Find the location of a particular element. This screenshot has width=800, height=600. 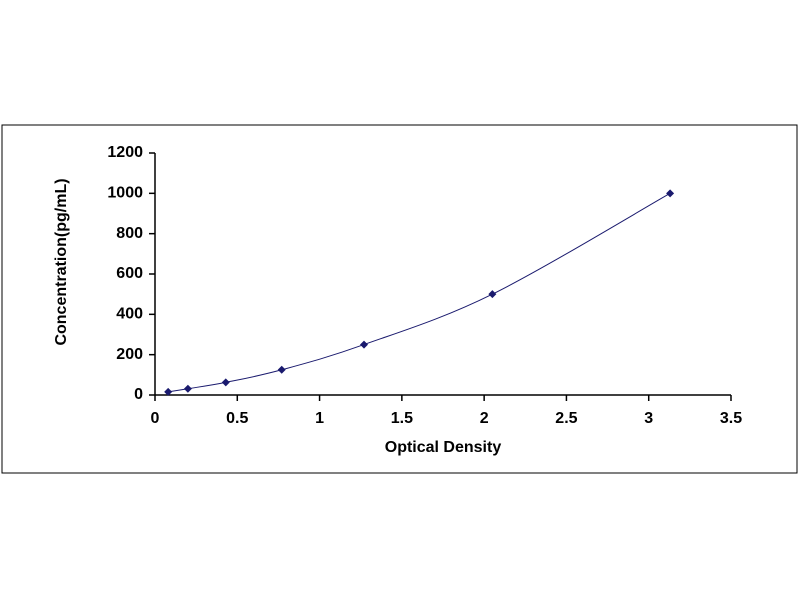

x-tick-label: 0 is located at coordinates (155, 418).